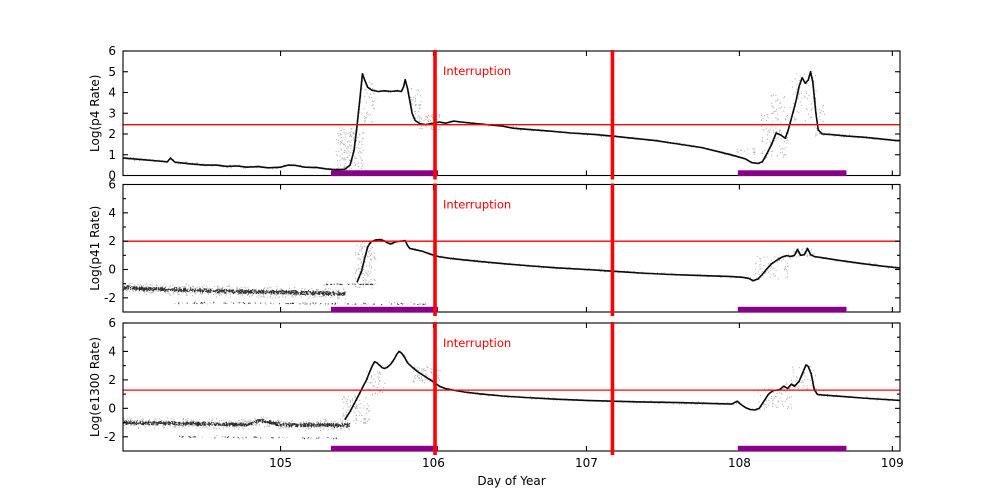  What do you see at coordinates (95, 248) in the screenshot?
I see `y-axis-label: Log(p41 Rate)` at bounding box center [95, 248].